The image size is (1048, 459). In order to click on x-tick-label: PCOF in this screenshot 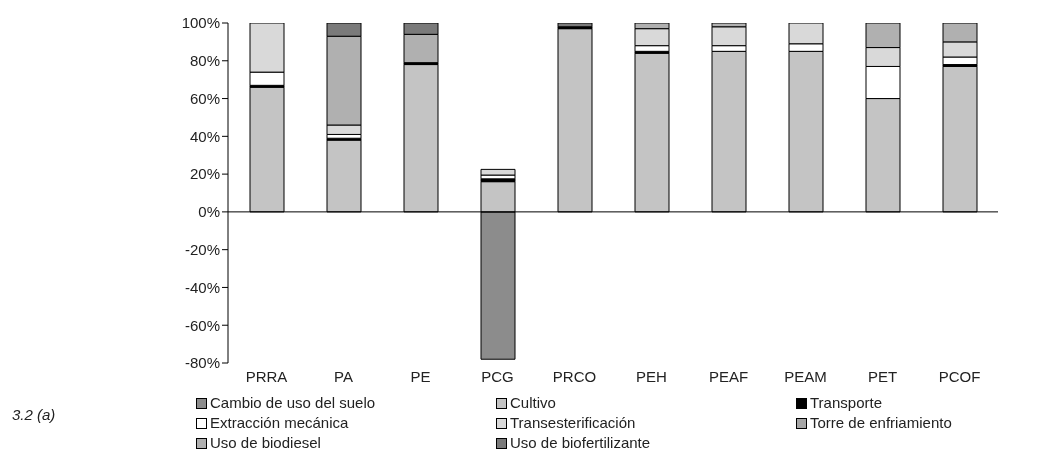, I will do `click(959, 376)`.